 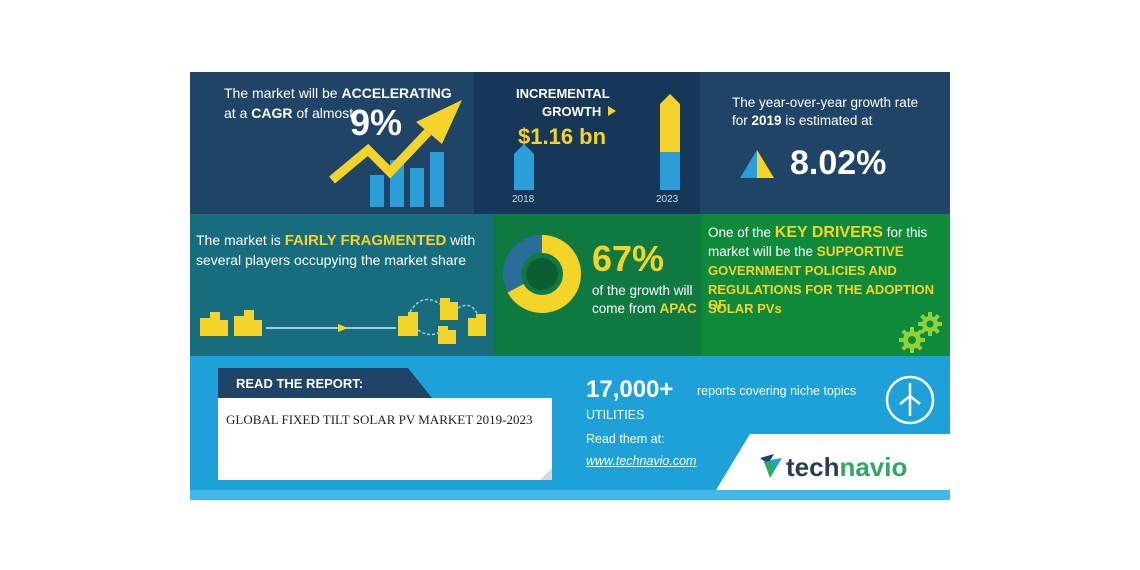 I want to click on wordmark-navio: navio, so click(x=873, y=467).